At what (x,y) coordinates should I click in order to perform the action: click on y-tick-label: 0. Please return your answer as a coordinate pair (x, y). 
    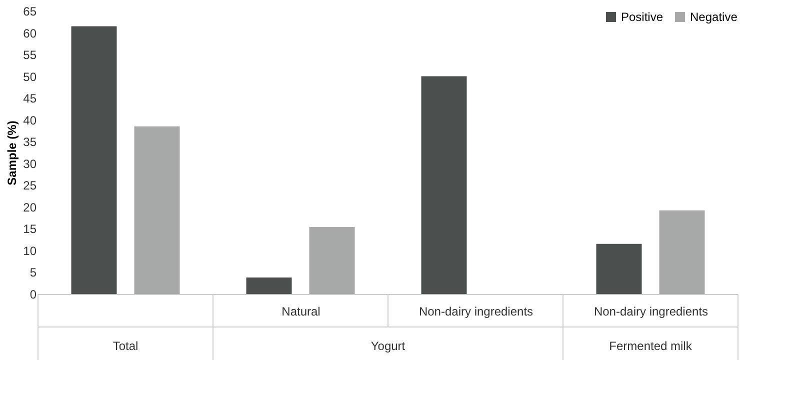
    Looking at the image, I should click on (33, 295).